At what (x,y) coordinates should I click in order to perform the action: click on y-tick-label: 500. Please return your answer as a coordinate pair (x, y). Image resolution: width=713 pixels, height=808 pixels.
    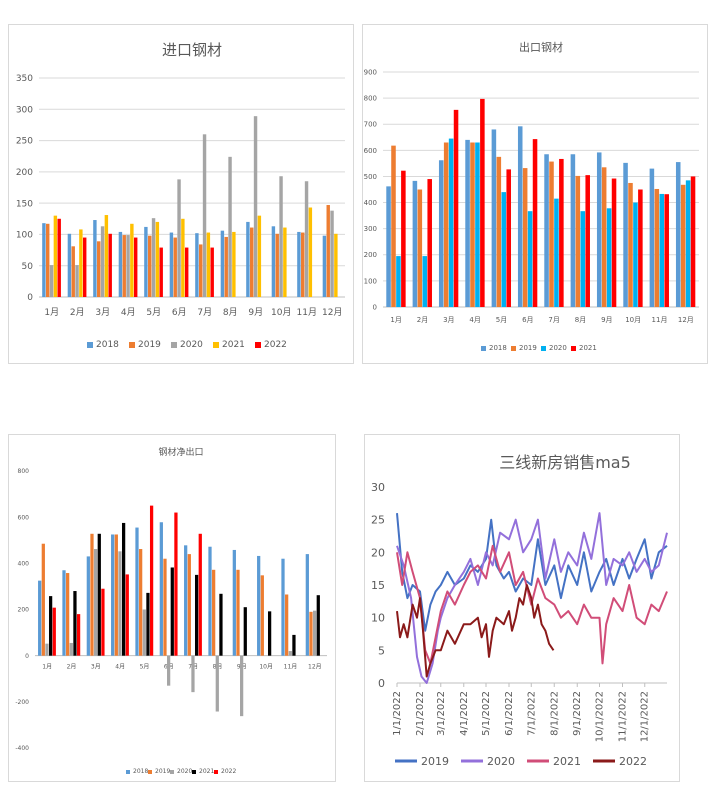
    Looking at the image, I should click on (370, 177).